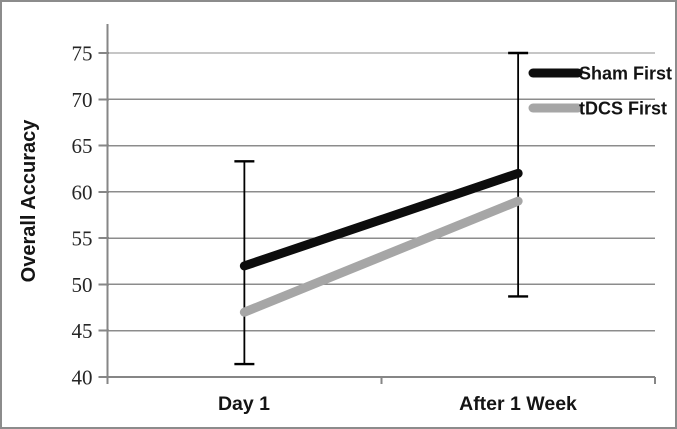 The width and height of the screenshot is (677, 429). Describe the element at coordinates (244, 404) in the screenshot. I see `x-axis-label-day-1: Day 1` at that location.